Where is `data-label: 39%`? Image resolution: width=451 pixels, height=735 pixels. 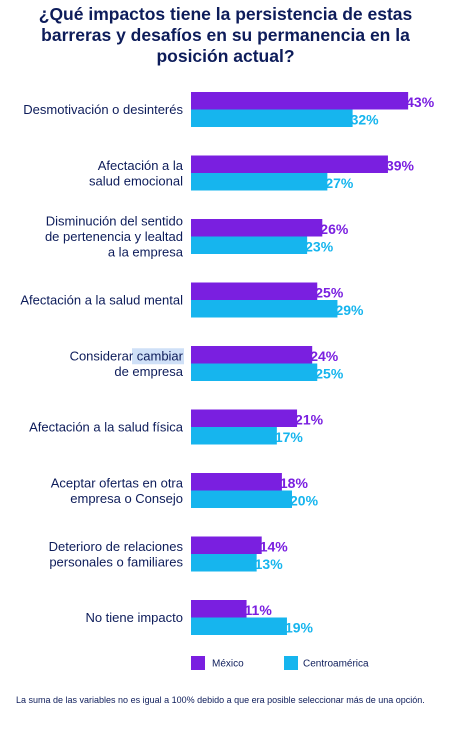 data-label: 39% is located at coordinates (400, 166).